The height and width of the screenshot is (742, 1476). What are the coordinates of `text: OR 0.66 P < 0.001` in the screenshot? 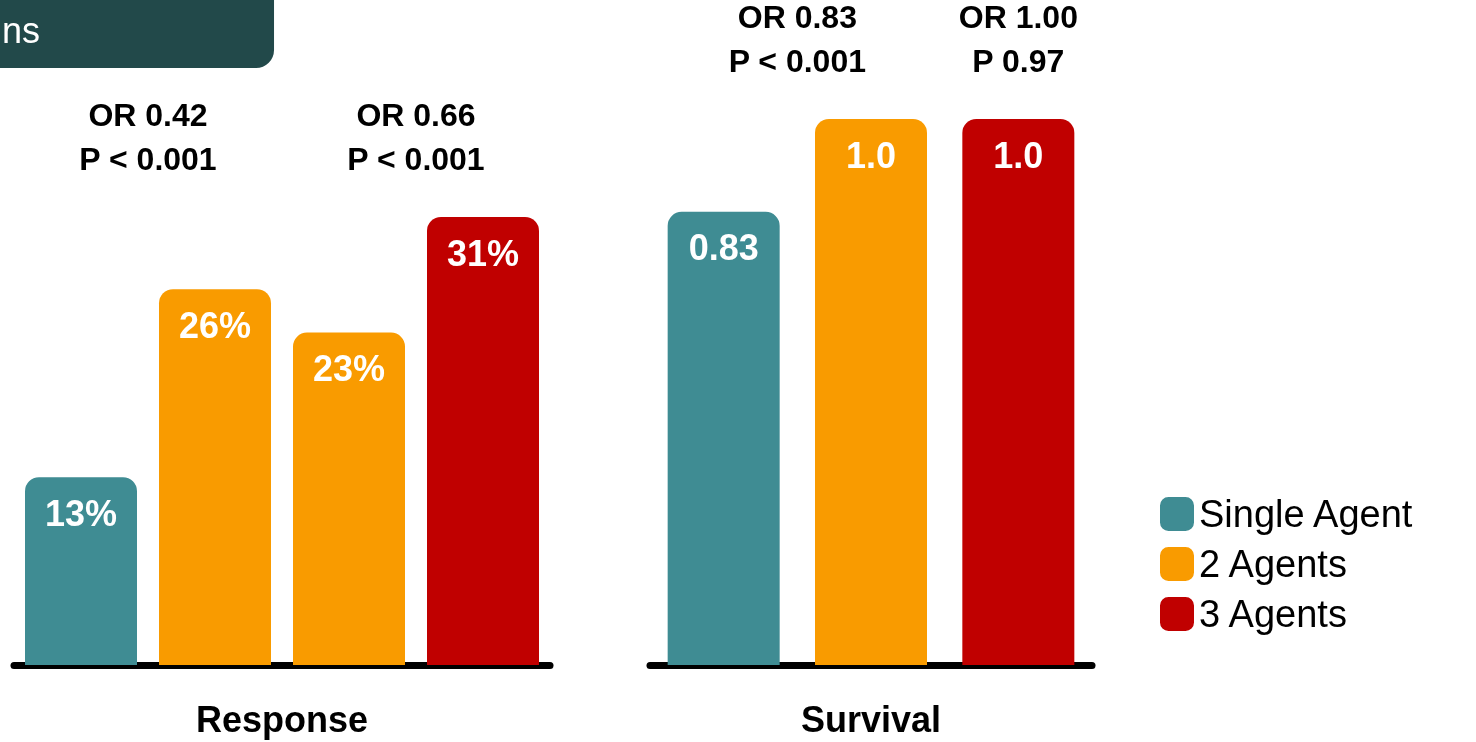 It's located at (416, 137).